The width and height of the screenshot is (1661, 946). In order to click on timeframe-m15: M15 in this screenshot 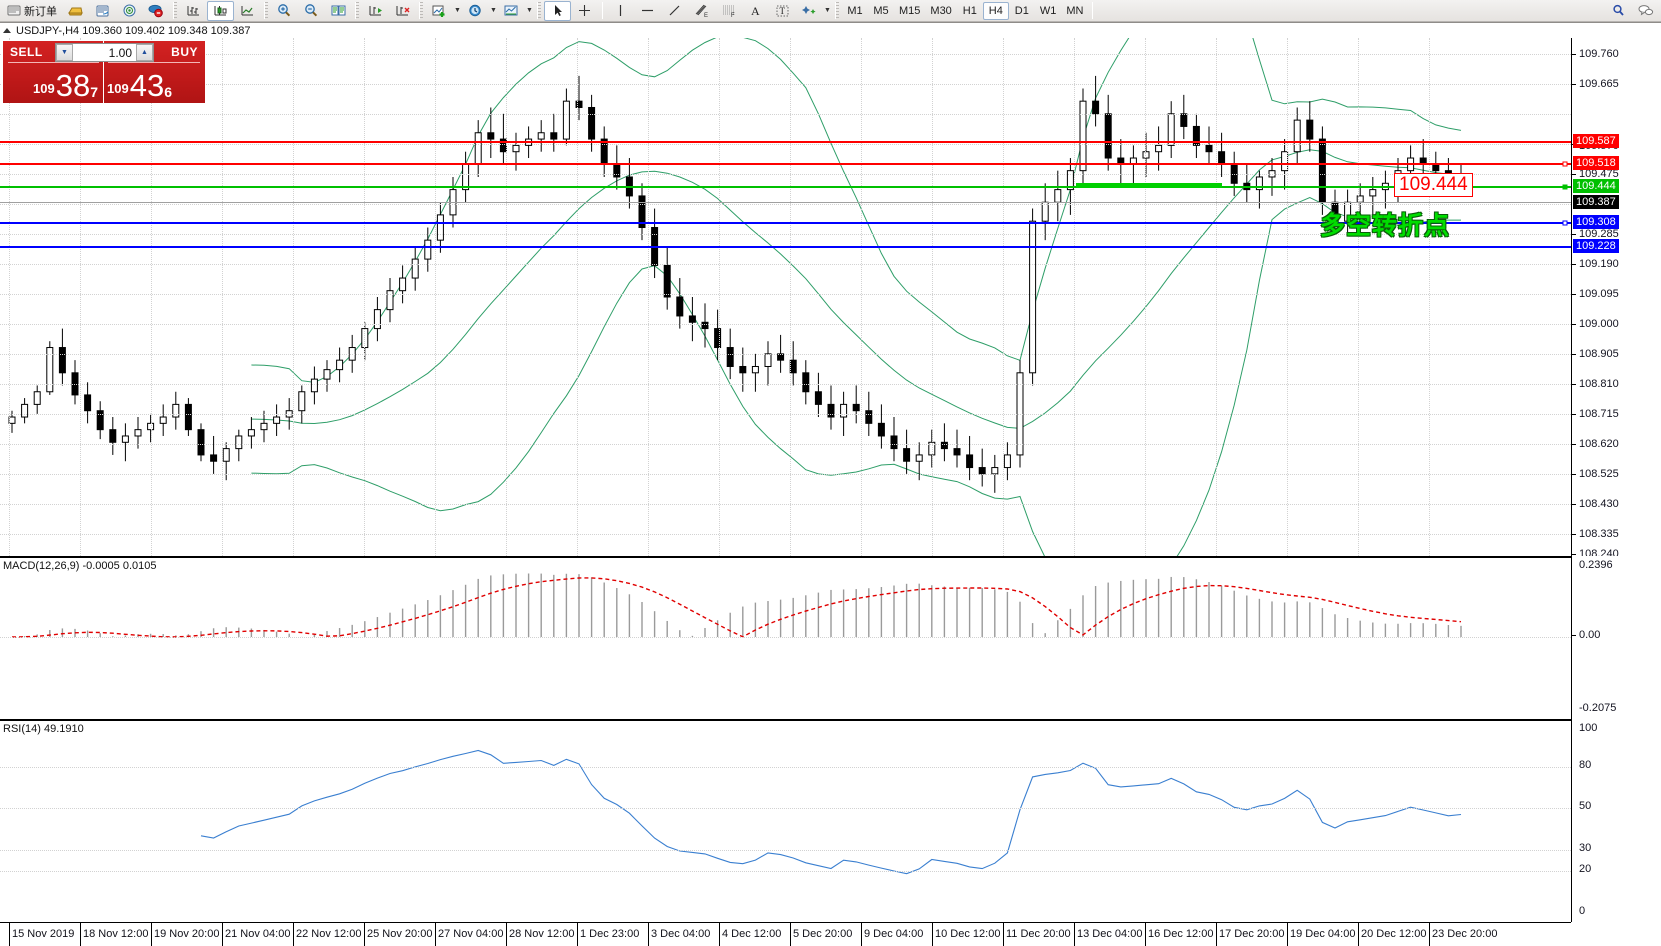, I will do `click(910, 10)`.